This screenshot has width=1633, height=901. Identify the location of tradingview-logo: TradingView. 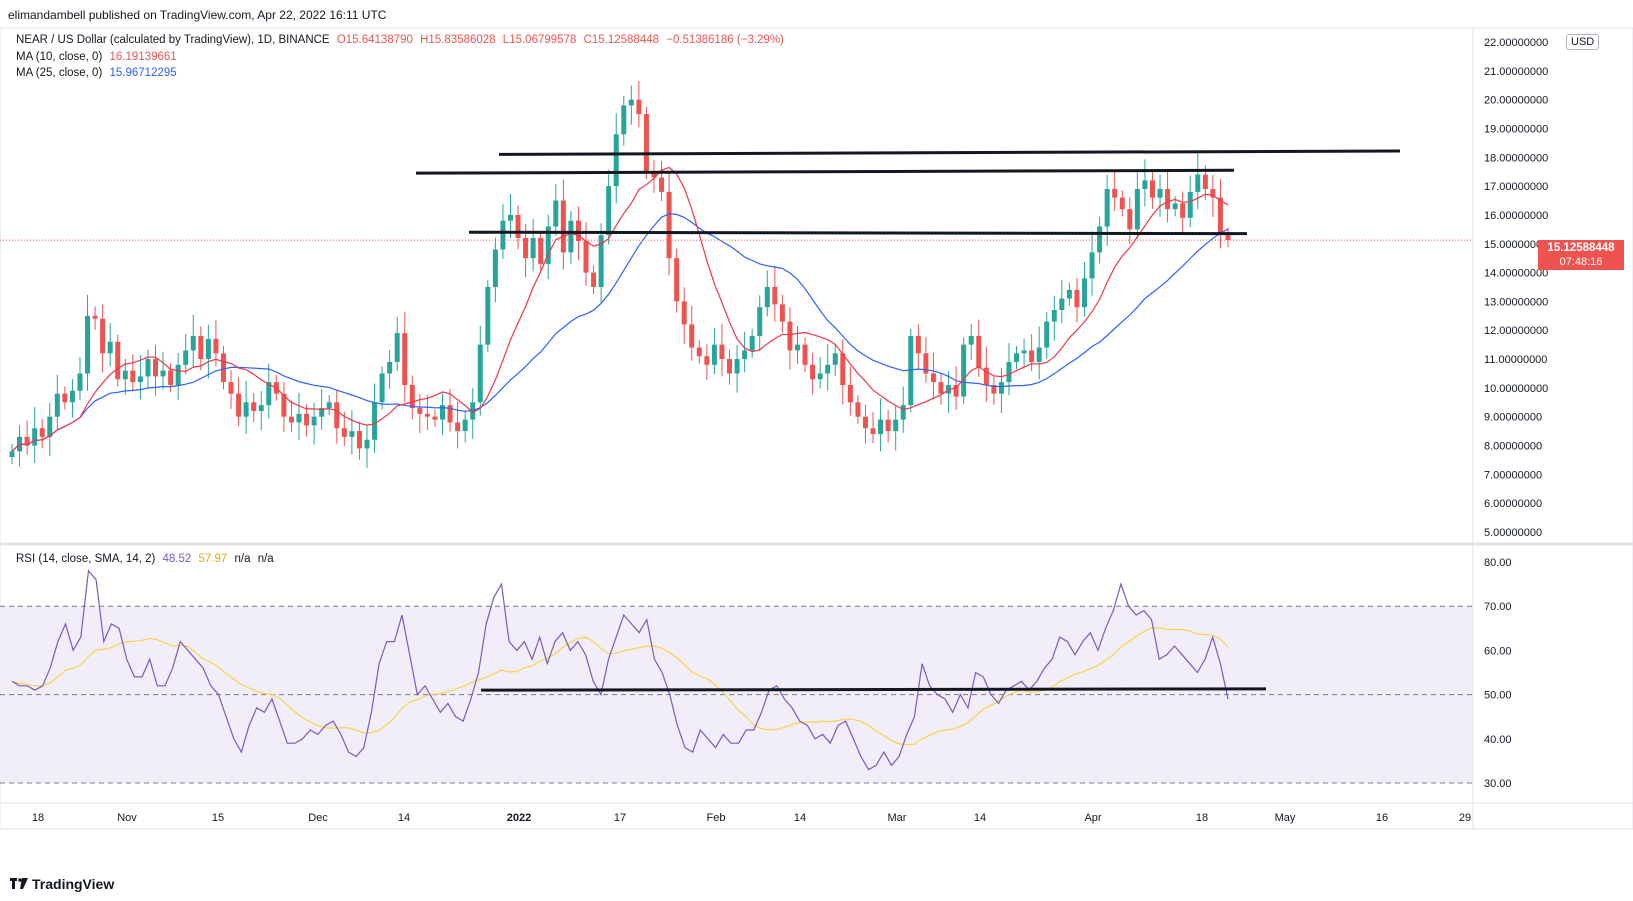
(62, 884).